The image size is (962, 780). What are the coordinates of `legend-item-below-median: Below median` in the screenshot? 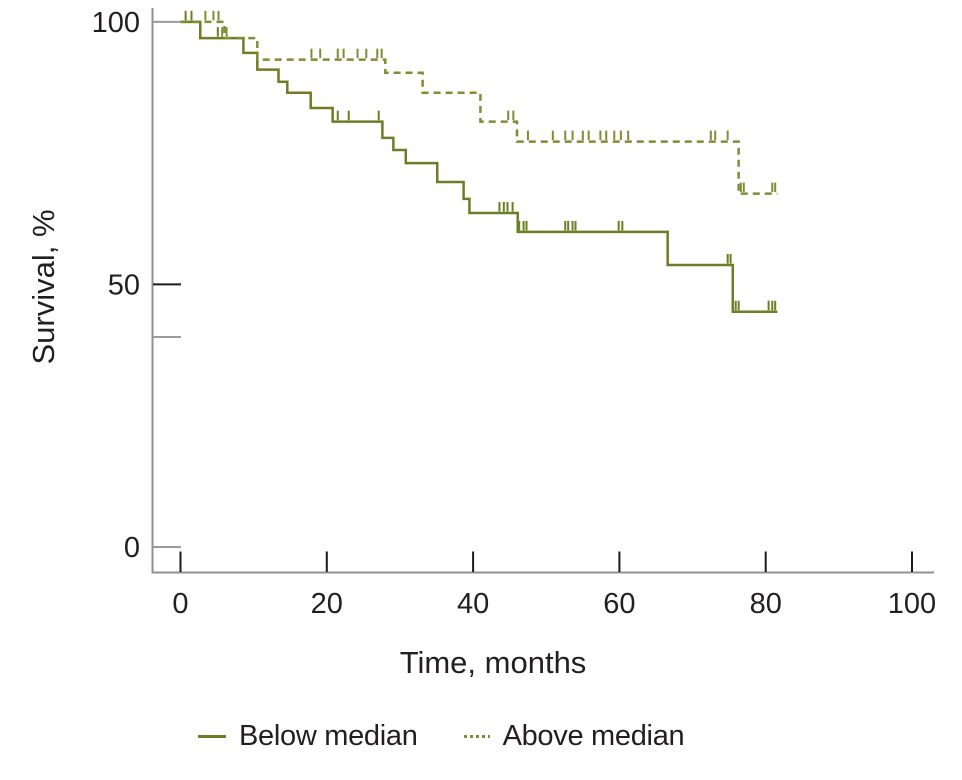 It's located at (308, 736).